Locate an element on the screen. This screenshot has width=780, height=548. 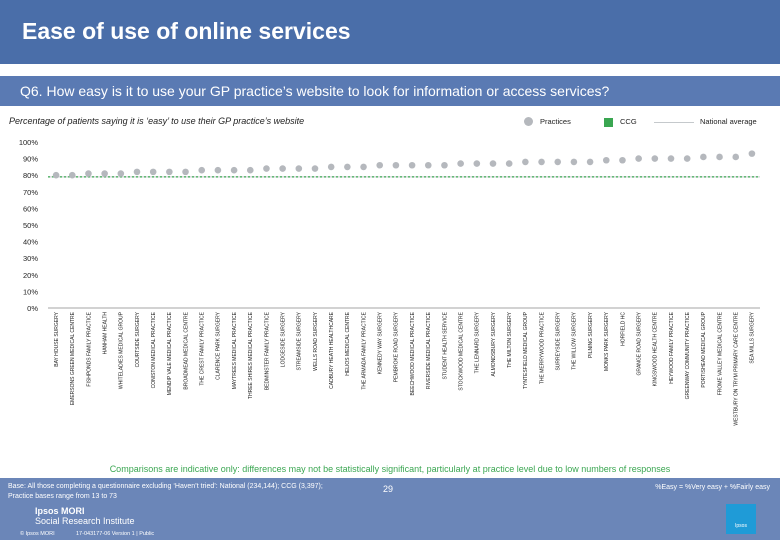
x-tick-label: MONKS PARK SURGERY is located at coordinates (607, 341).